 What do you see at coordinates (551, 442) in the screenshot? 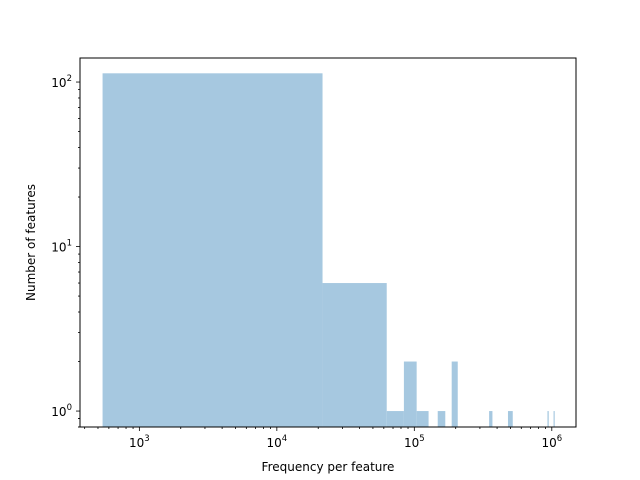
I see `x-tick-label-3: 10⁶` at bounding box center [551, 442].